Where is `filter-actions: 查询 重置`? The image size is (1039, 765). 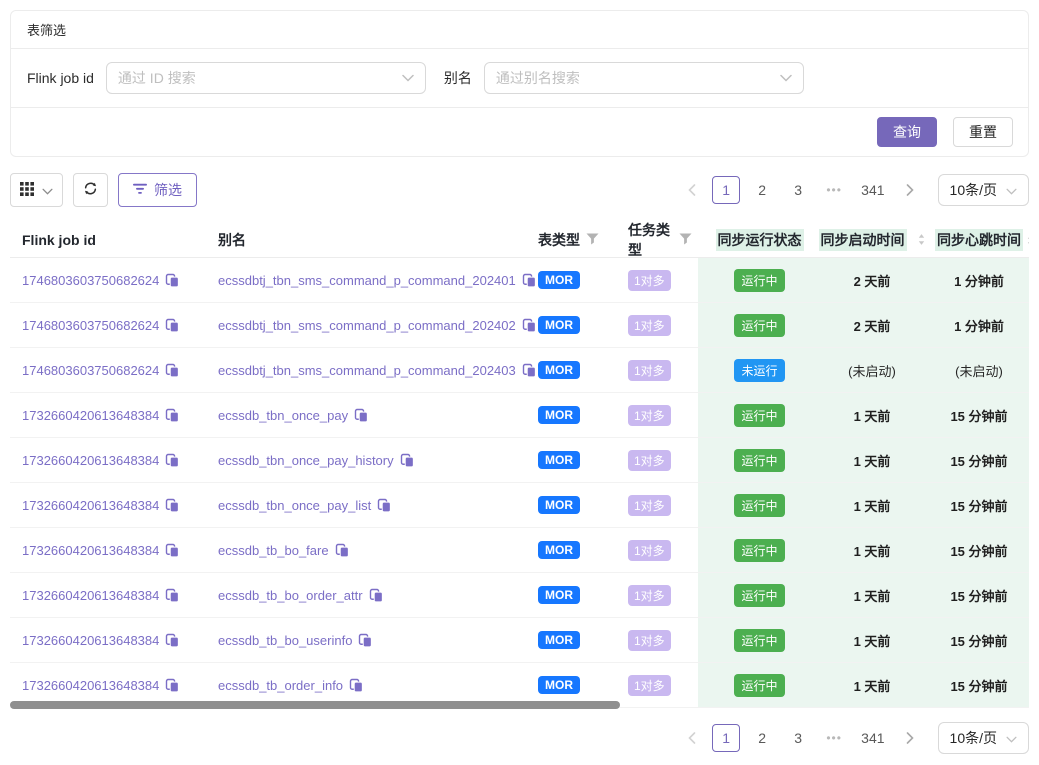 filter-actions: 查询 重置 is located at coordinates (519, 132).